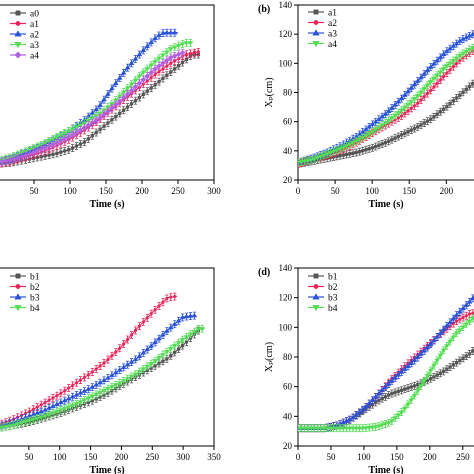  Describe the element at coordinates (430, 457) in the screenshot. I see `x-tick-label: 200` at that location.